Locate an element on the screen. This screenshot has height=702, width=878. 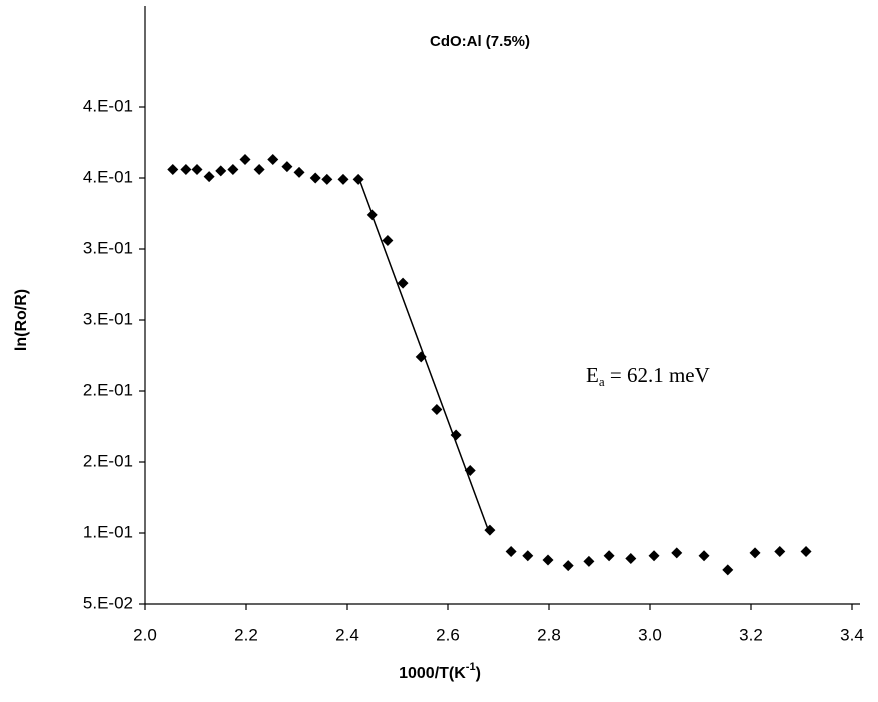
annotation-sub: a is located at coordinates (602, 381).